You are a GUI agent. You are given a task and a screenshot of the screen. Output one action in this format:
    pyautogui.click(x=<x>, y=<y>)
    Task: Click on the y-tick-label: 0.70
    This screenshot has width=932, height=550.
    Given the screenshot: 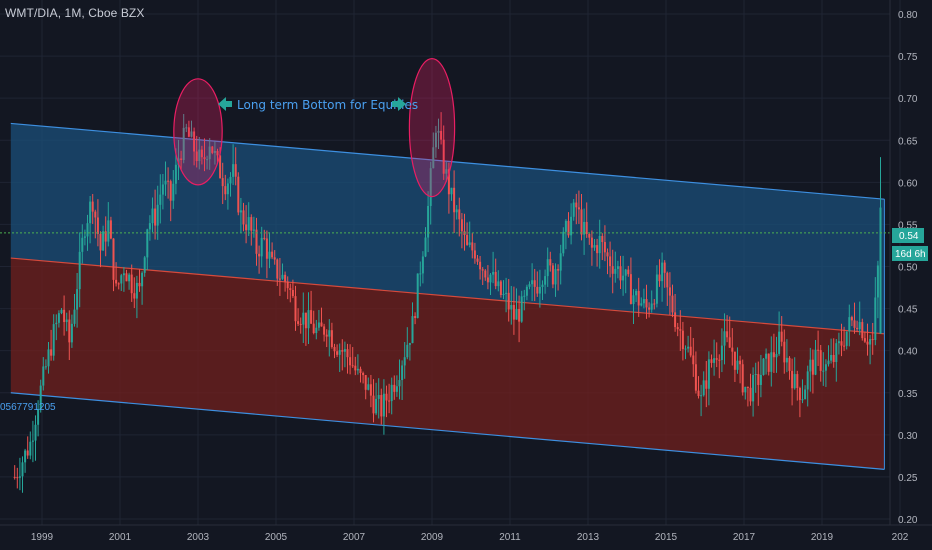 What is the action you would take?
    pyautogui.click(x=908, y=99)
    